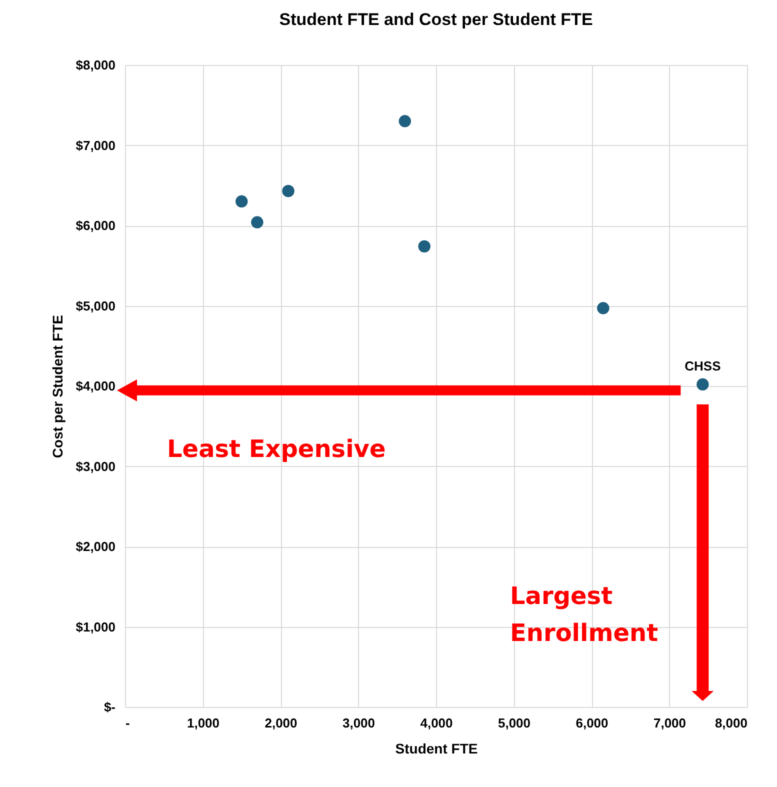  What do you see at coordinates (203, 723) in the screenshot?
I see `x-tick-label: 1,000` at bounding box center [203, 723].